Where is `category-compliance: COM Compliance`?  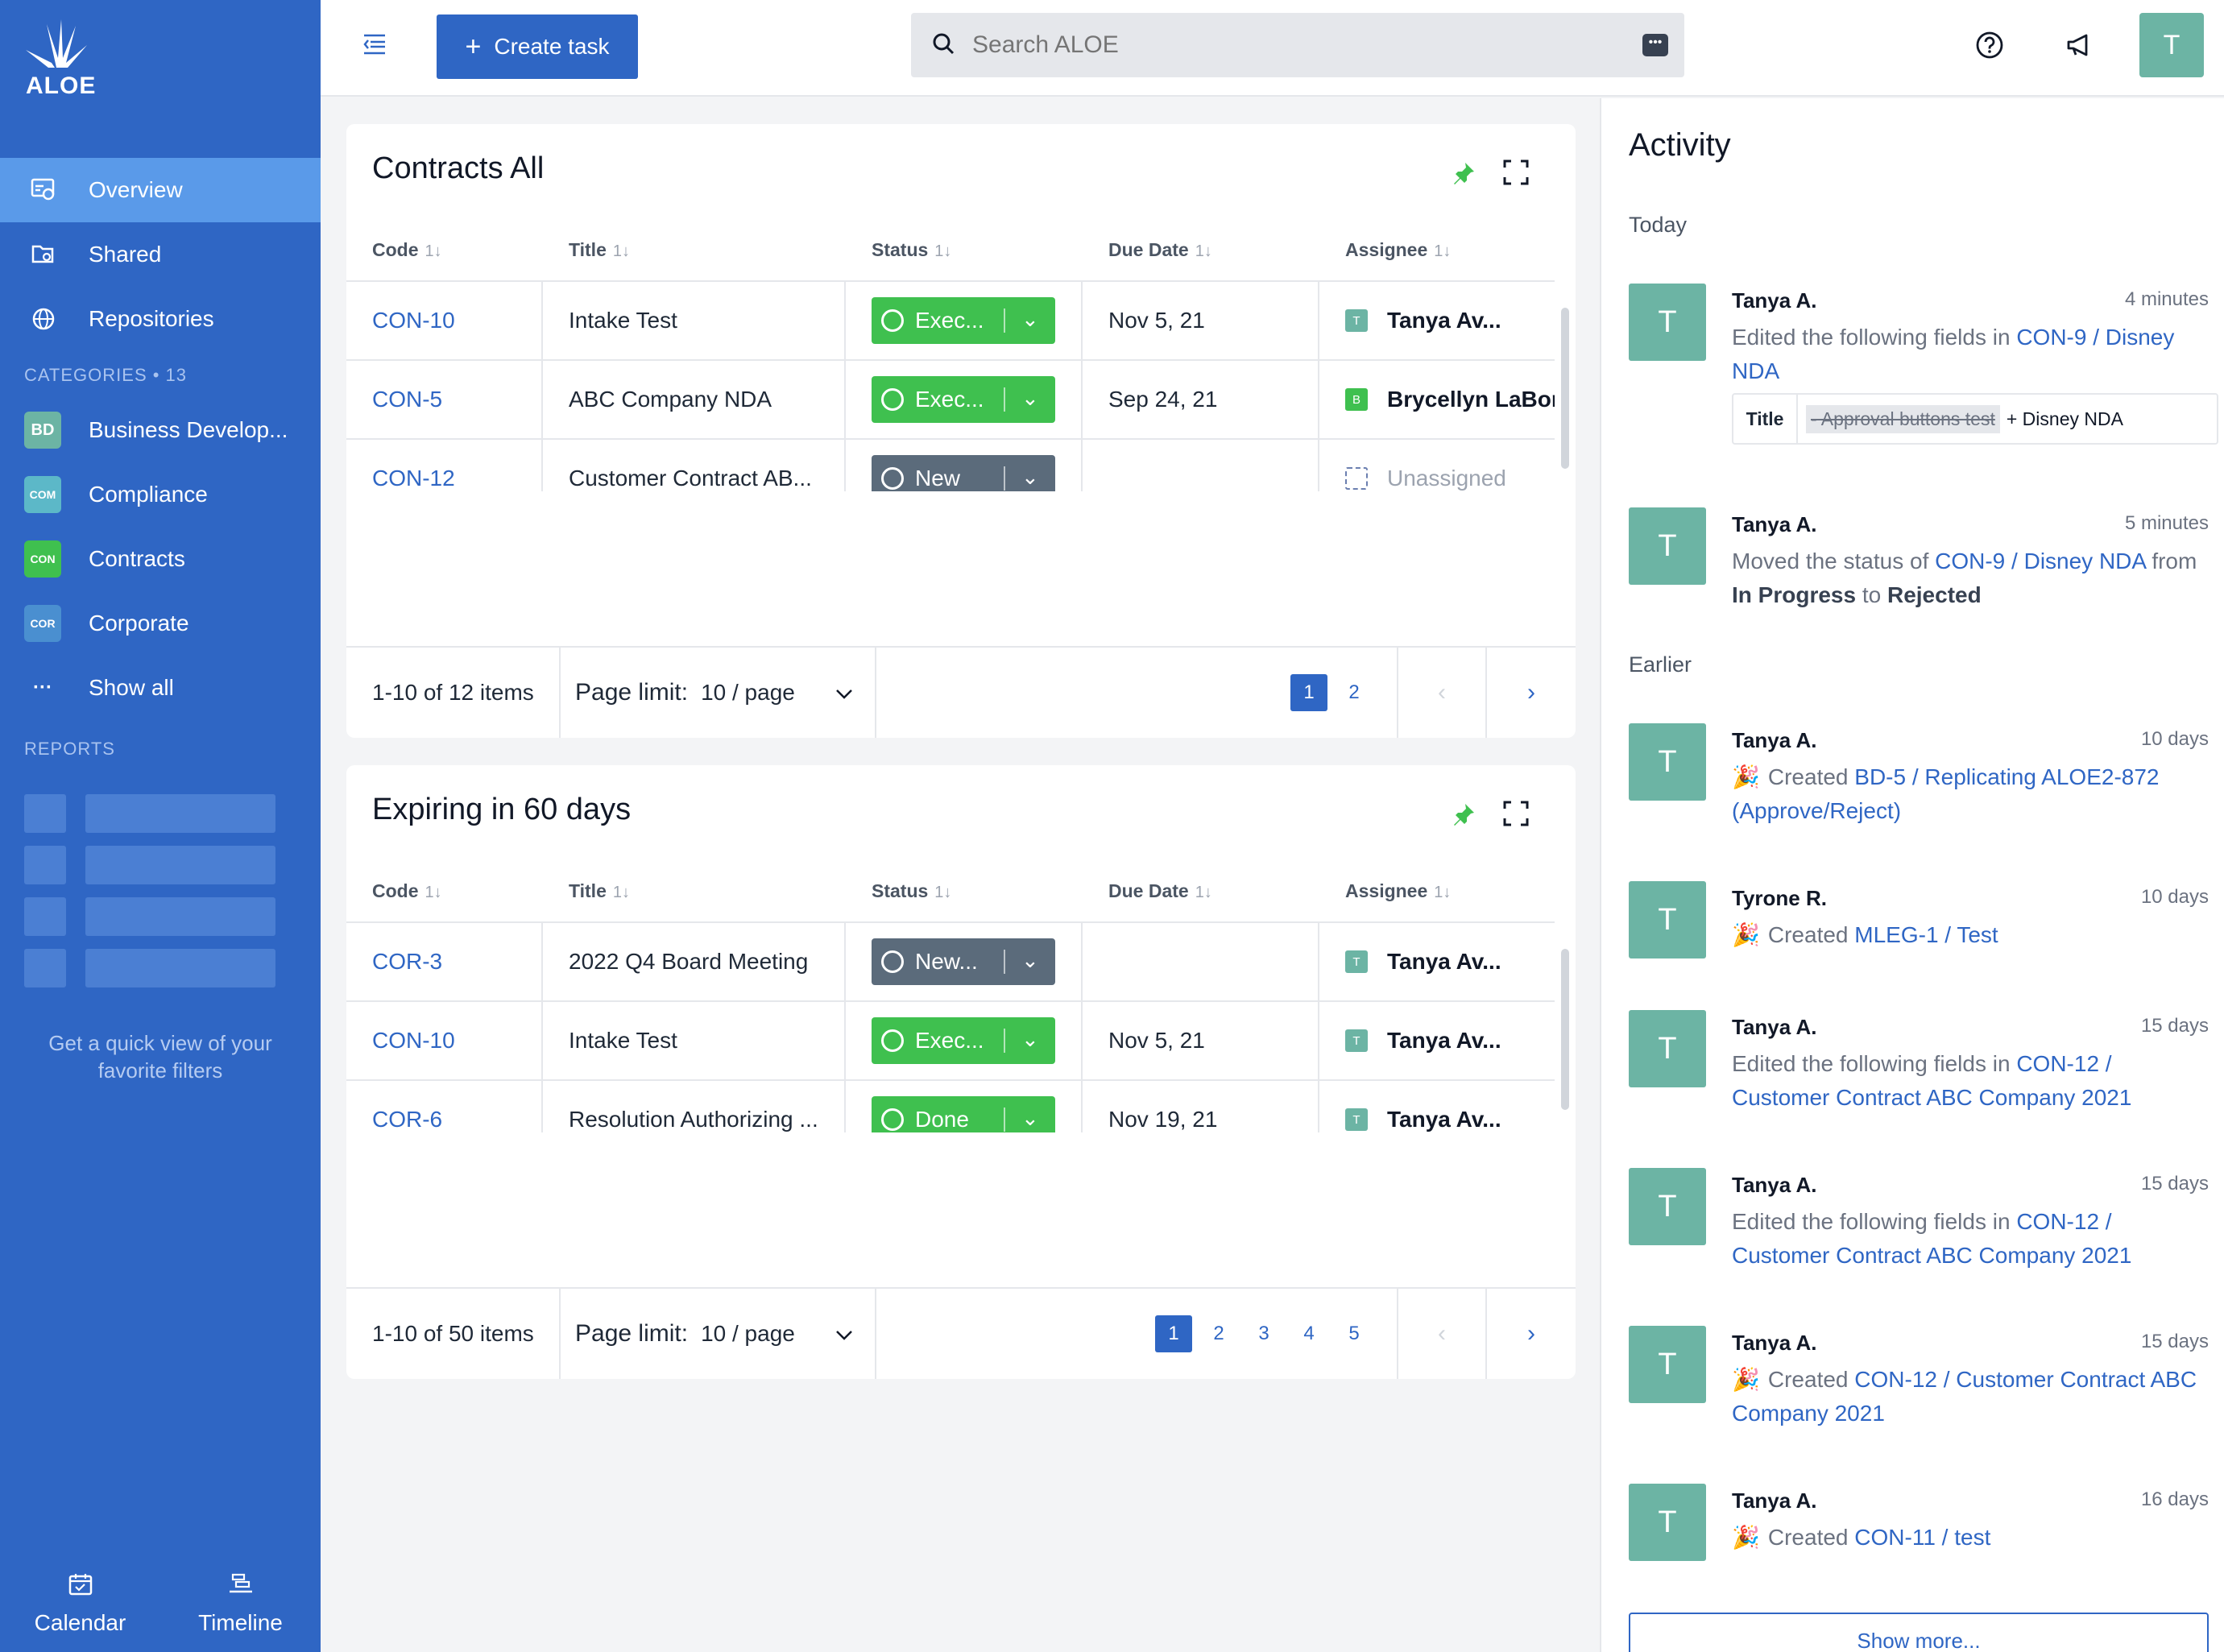 category-compliance: COM Compliance is located at coordinates (160, 494).